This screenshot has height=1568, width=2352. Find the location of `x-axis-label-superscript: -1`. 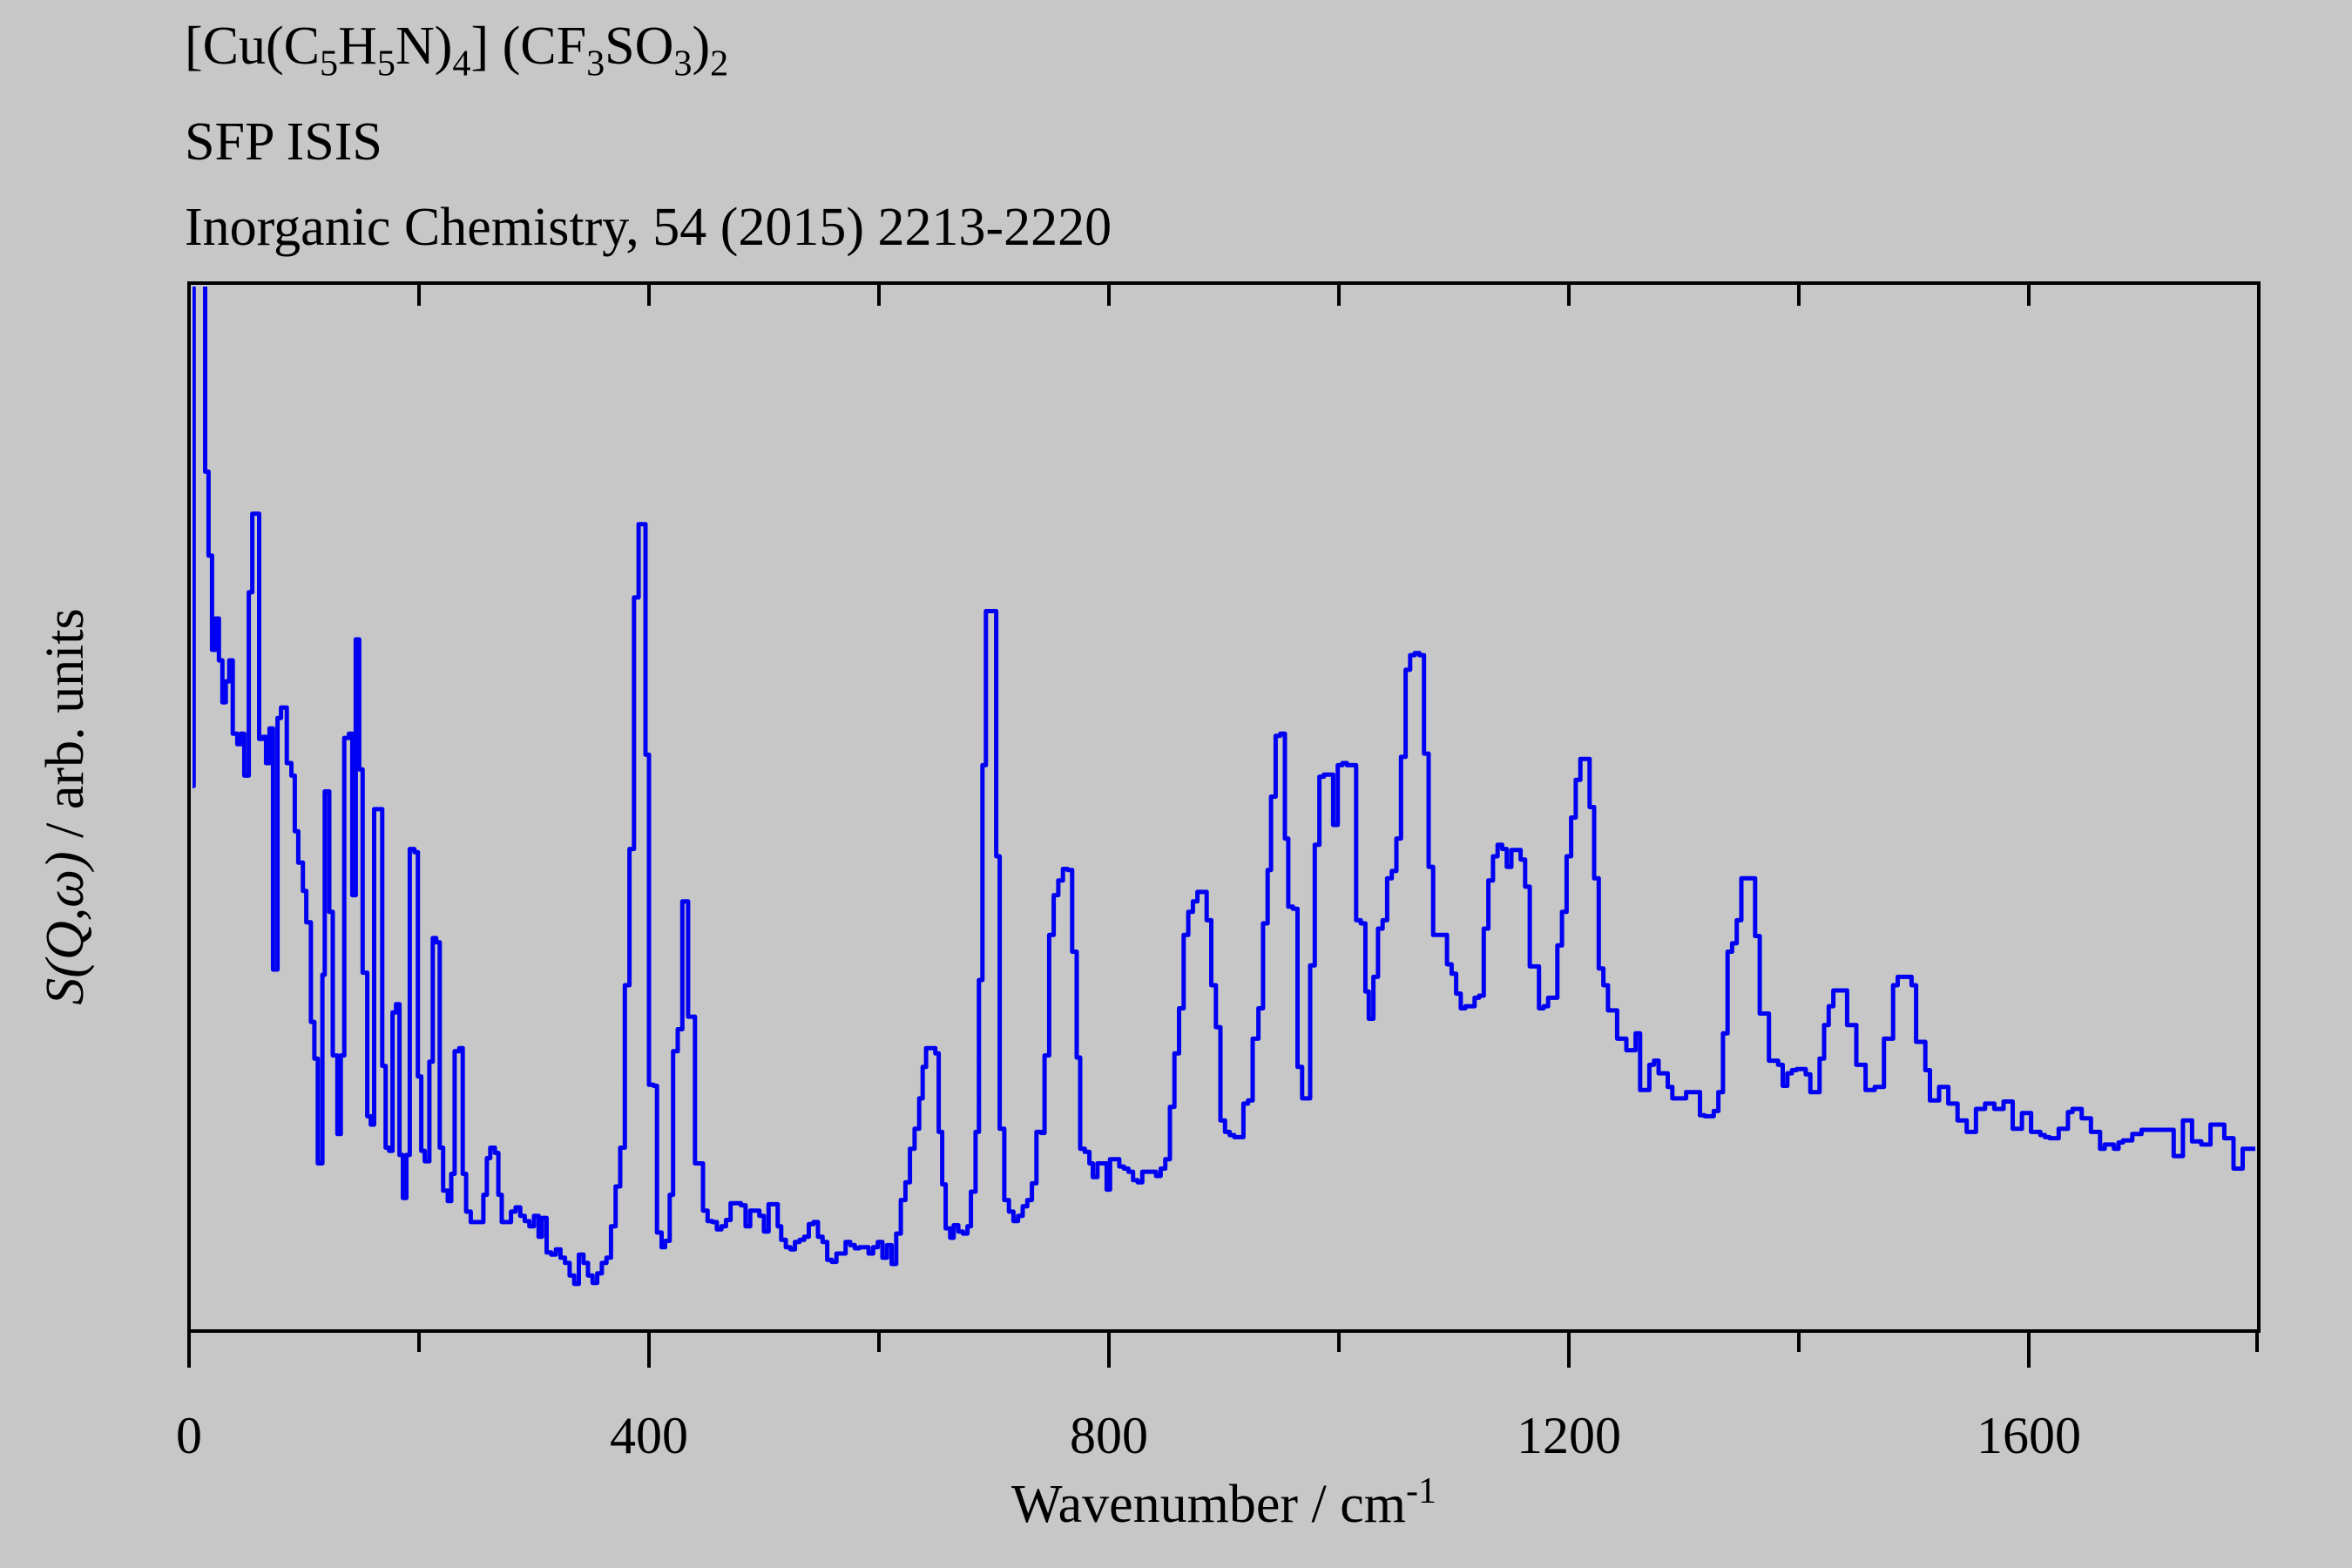

x-axis-label-superscript: -1 is located at coordinates (1421, 1491).